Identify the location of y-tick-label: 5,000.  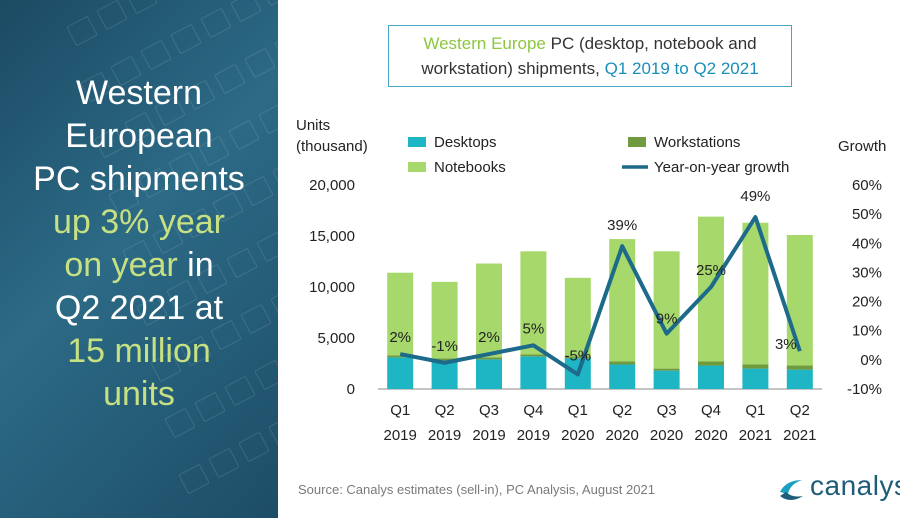
(336, 338).